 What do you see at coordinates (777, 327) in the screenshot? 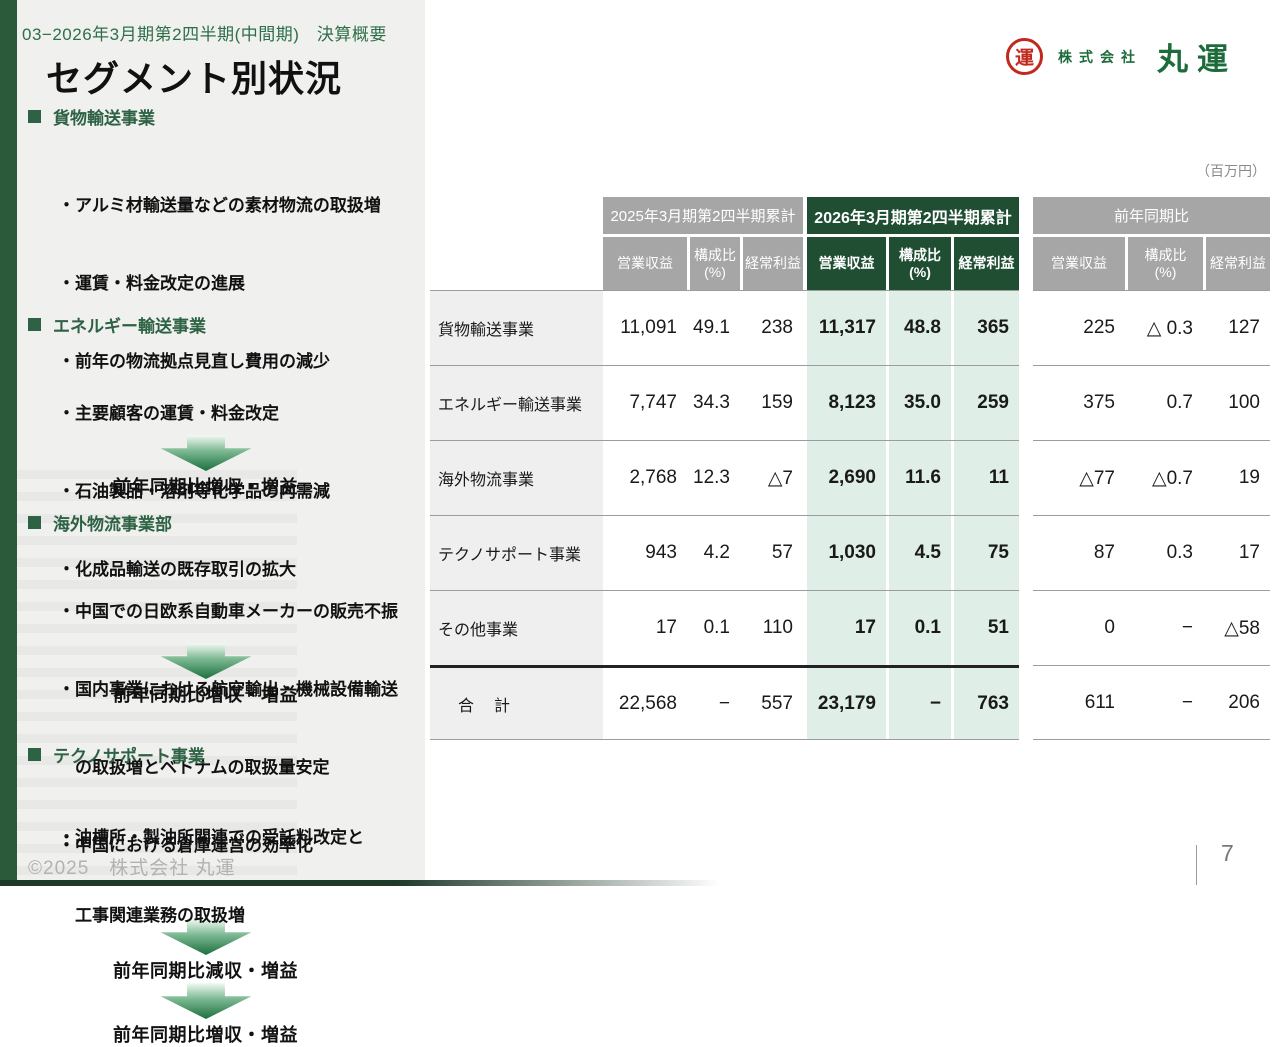
I see `table-cell: 238` at bounding box center [777, 327].